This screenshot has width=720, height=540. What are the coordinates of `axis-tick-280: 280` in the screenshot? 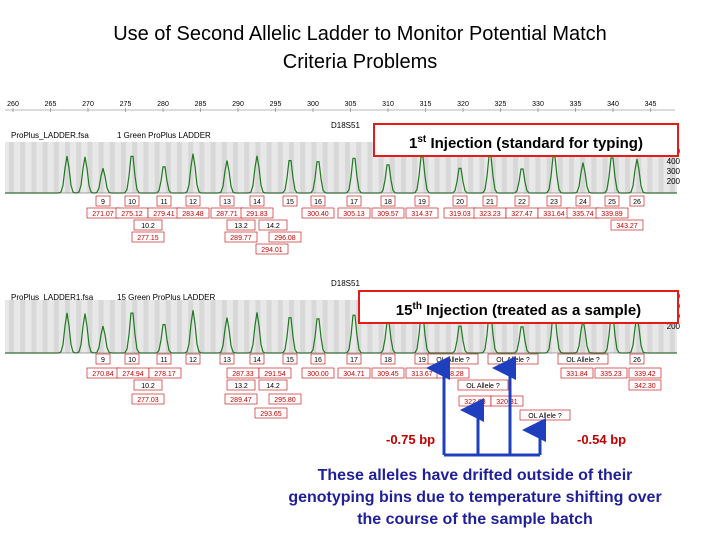 It's located at (163, 104).